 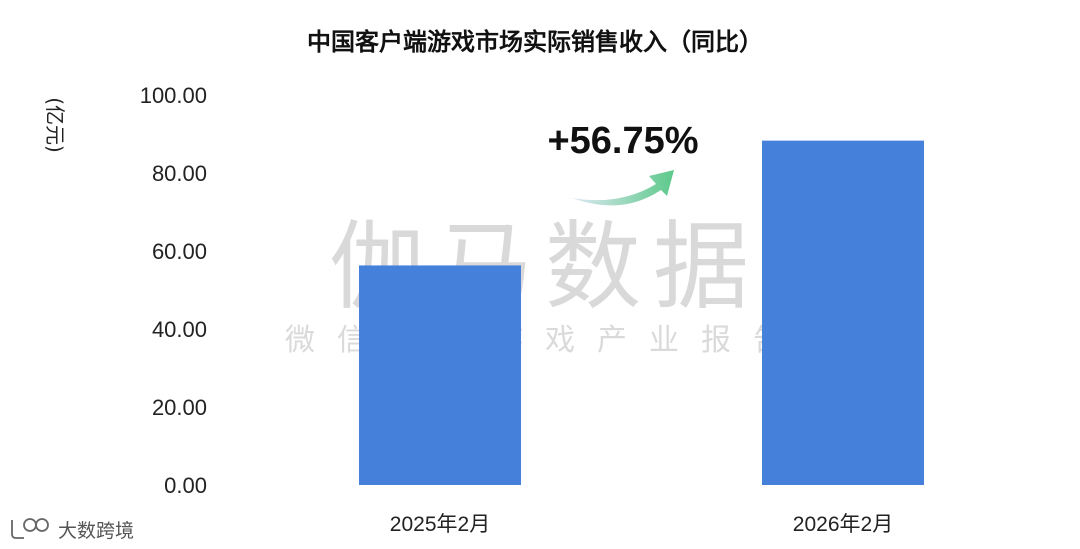 I want to click on growth-label: +56.75%, so click(x=622, y=141).